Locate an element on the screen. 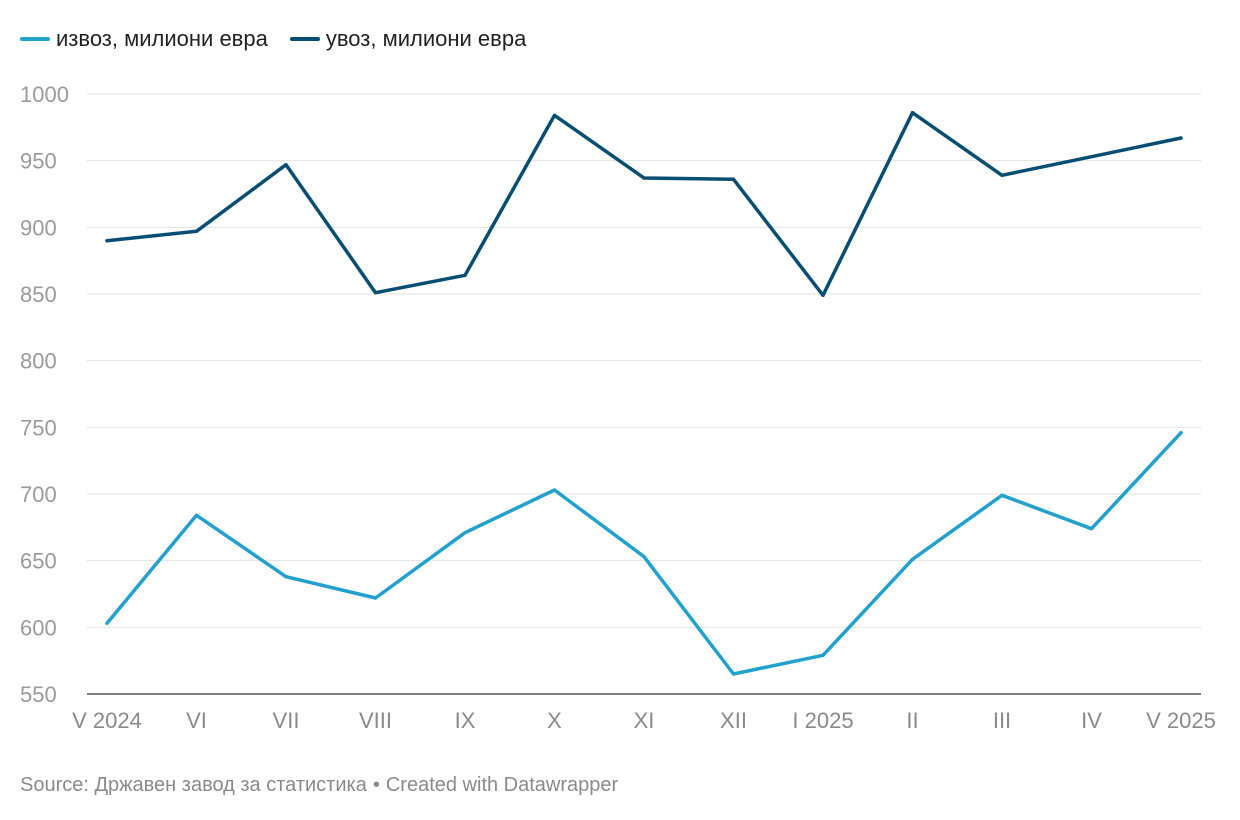  x-tick-label: VI is located at coordinates (196, 720).